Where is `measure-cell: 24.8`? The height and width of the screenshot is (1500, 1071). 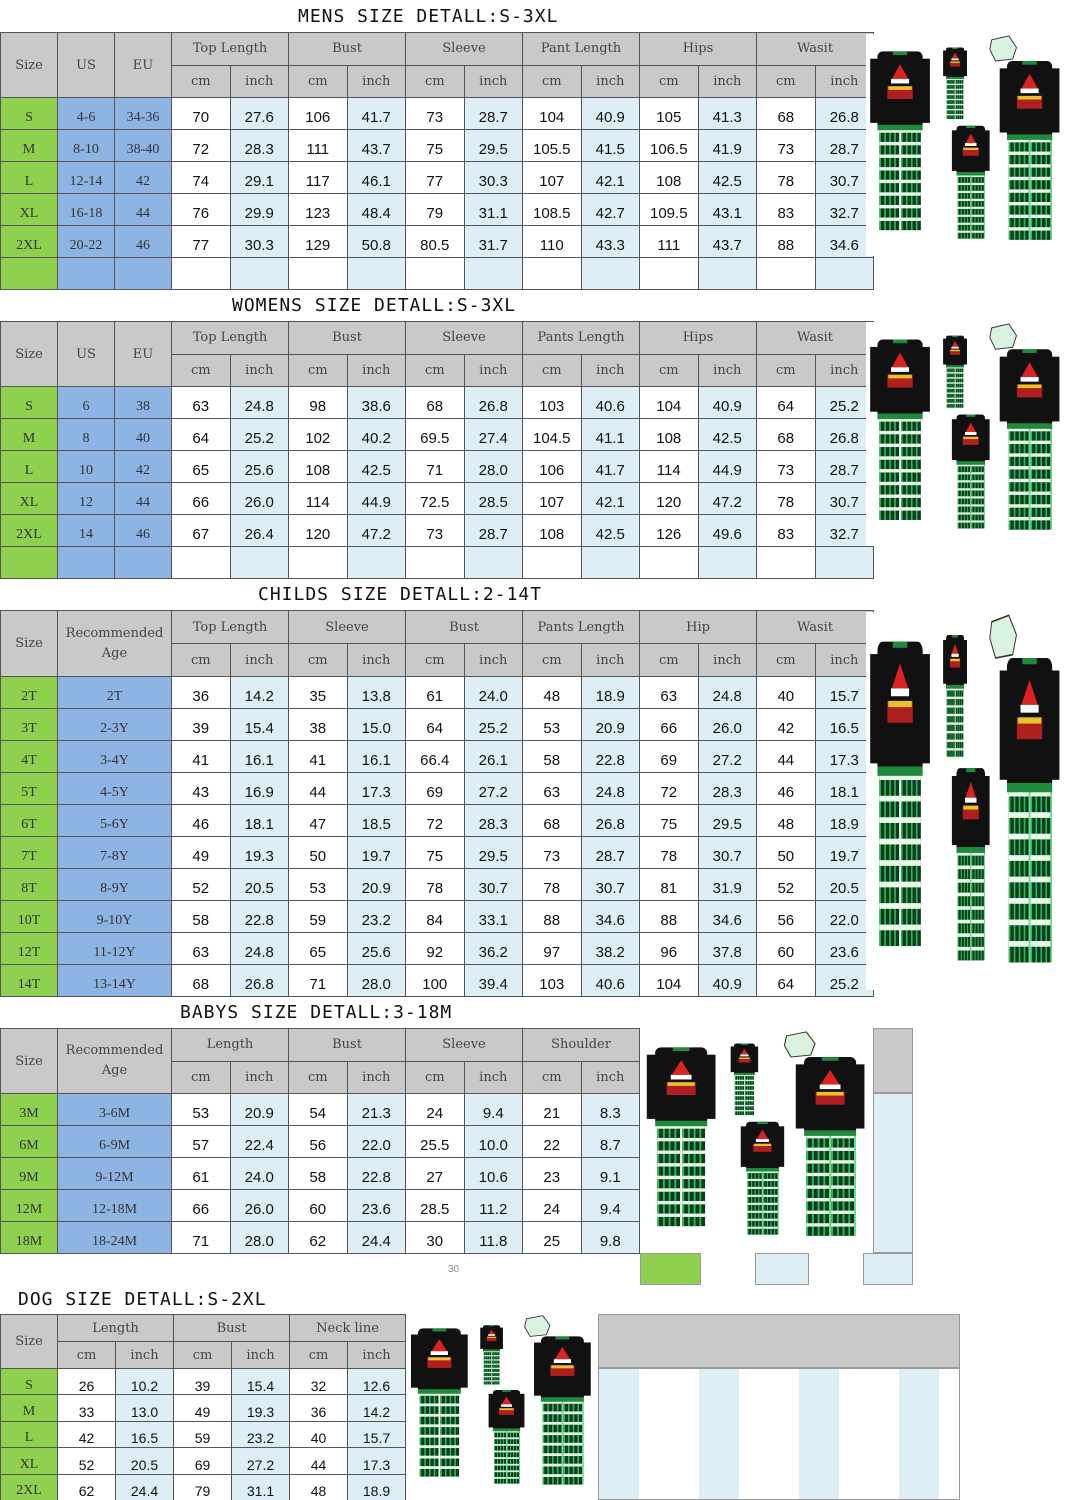
measure-cell: 24.8 is located at coordinates (259, 402).